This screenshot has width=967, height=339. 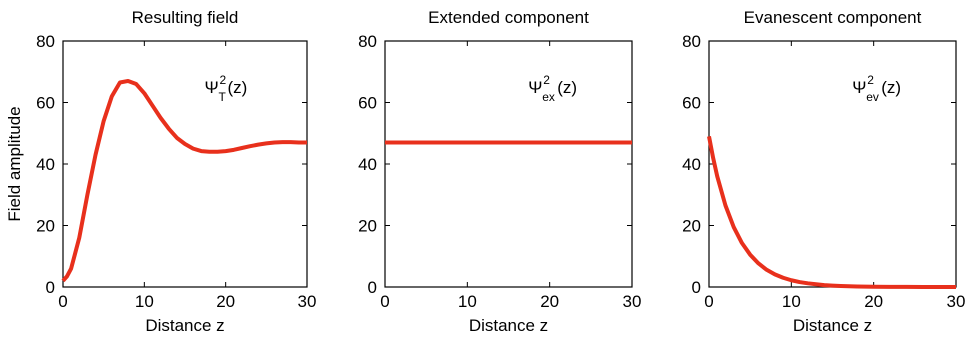 I want to click on curve-annotation: Ψ 2 ev (z), so click(x=876, y=88).